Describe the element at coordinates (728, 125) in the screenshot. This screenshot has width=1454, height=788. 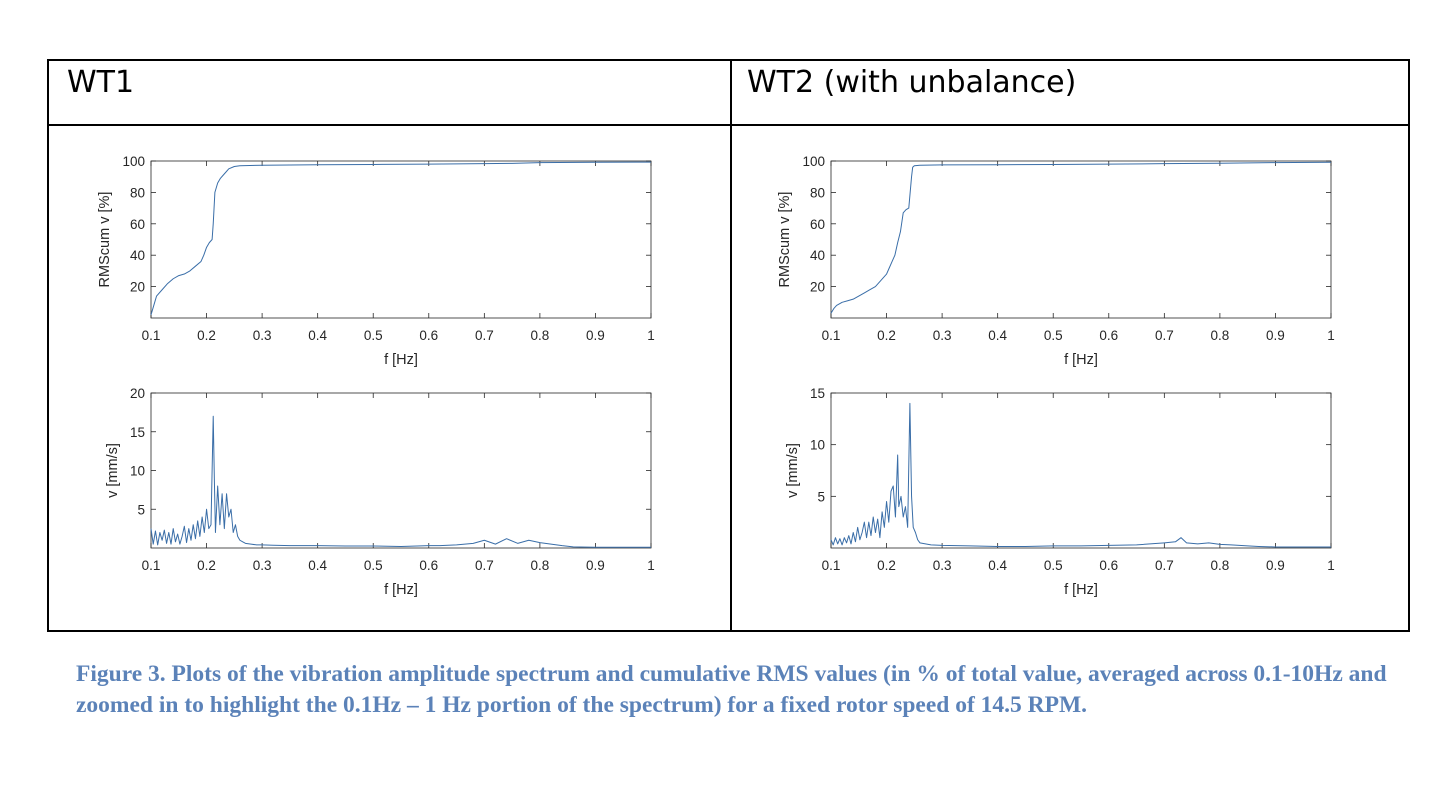
I see `header-row-divider` at that location.